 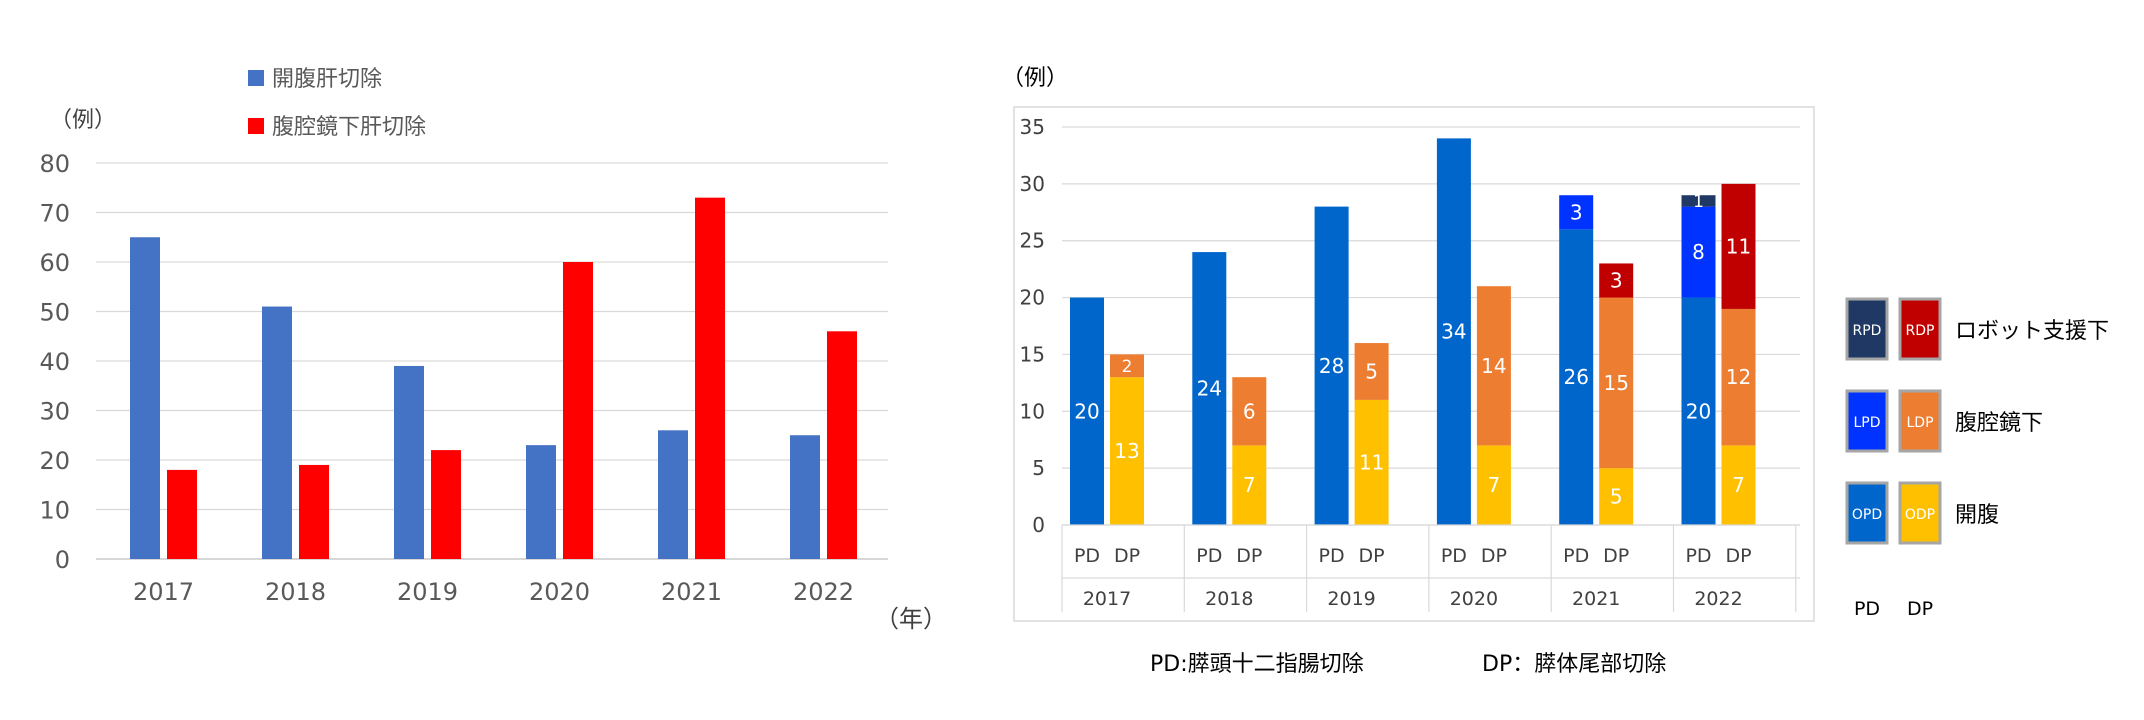 I want to click on legend-swatch-label: RDP, so click(x=1920, y=331).